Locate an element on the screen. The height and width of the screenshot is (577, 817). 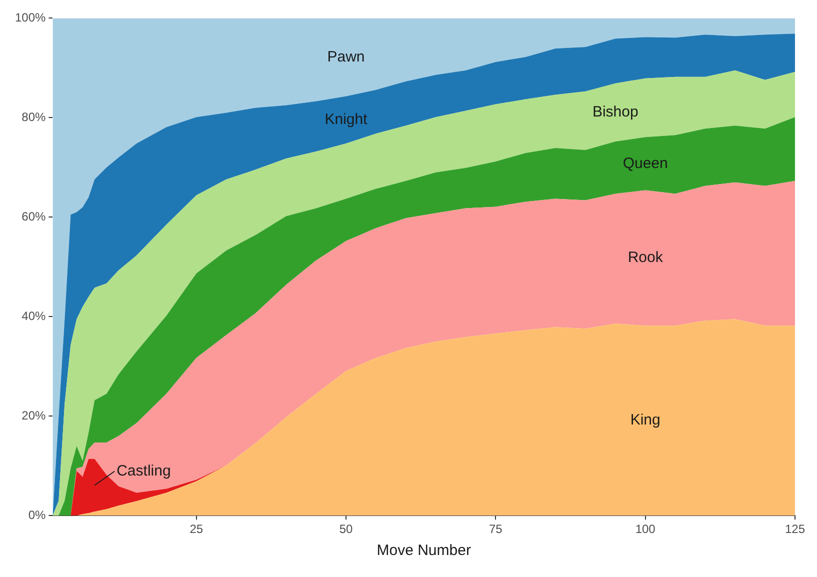
series-label: Bishop is located at coordinates (615, 112).